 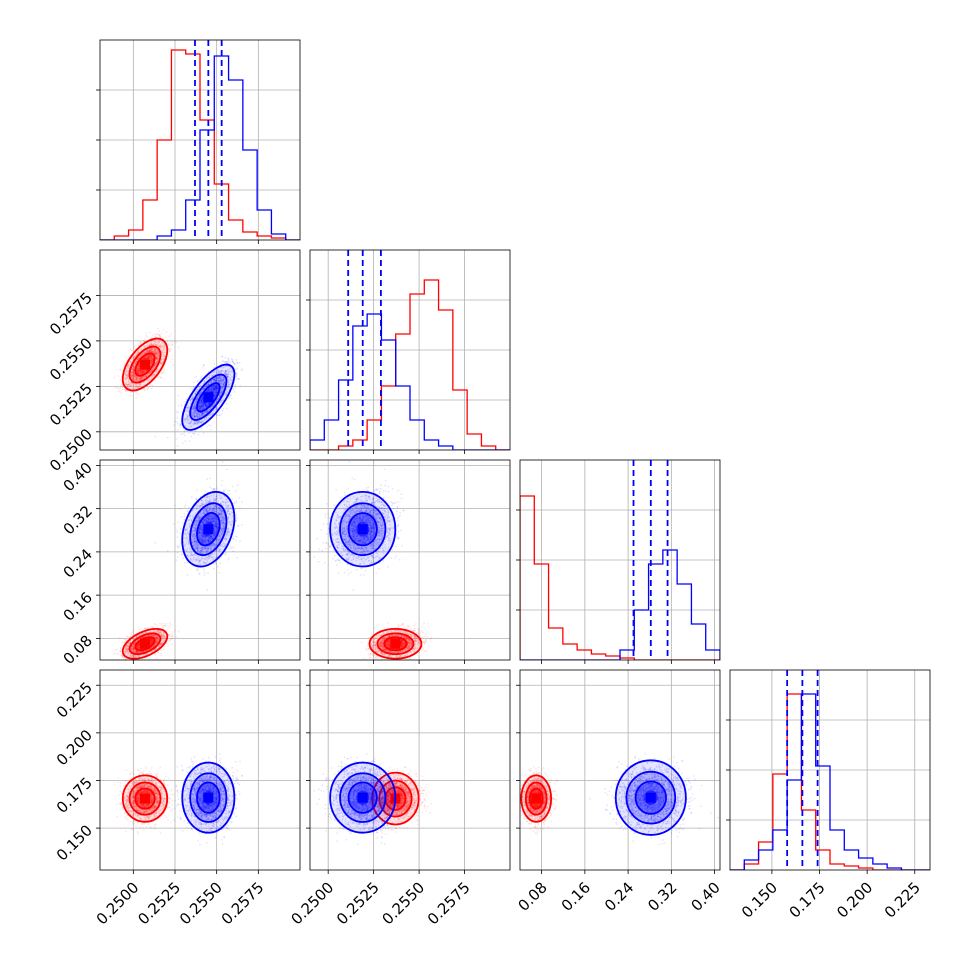 I want to click on histogram-step, so click(x=200, y=147).